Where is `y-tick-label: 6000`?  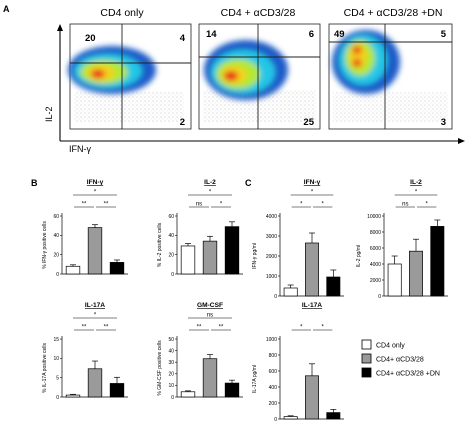
y-tick-label: 6000 is located at coordinates (375, 249).